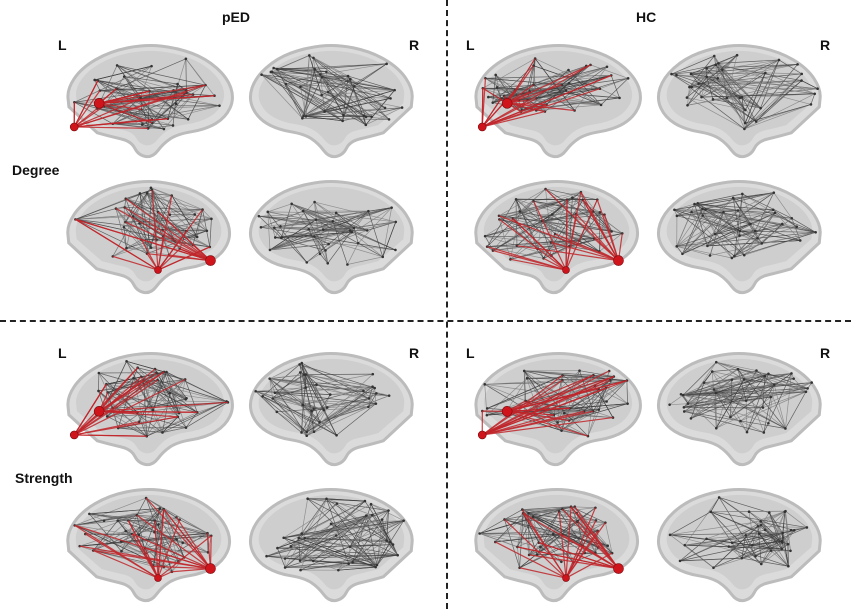 This screenshot has width=851, height=609. I want to click on brain-right-medial, so click(331, 237).